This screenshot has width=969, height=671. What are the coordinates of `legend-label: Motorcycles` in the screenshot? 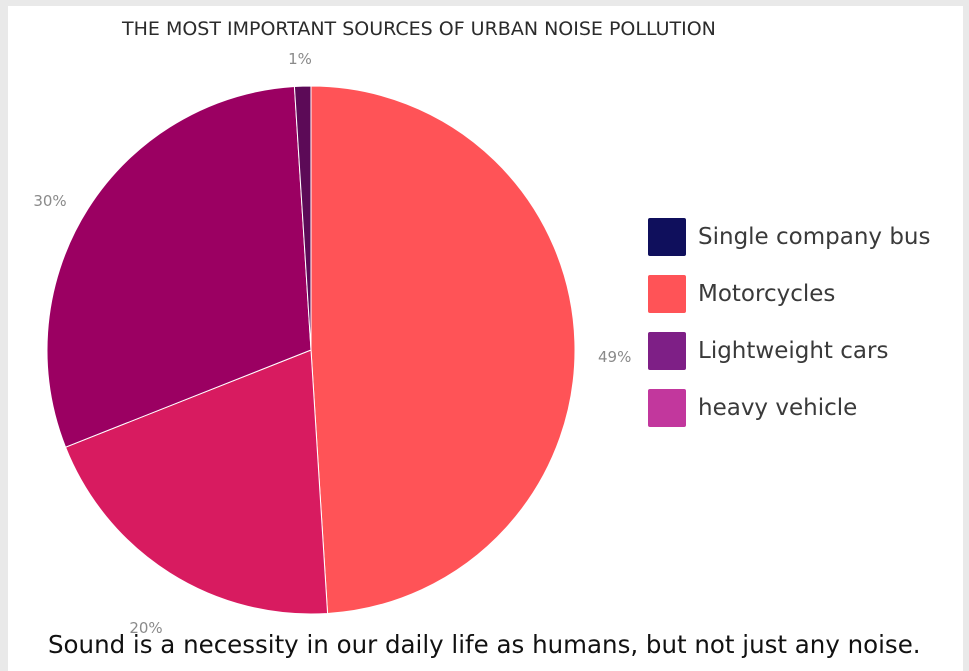 It's located at (767, 293).